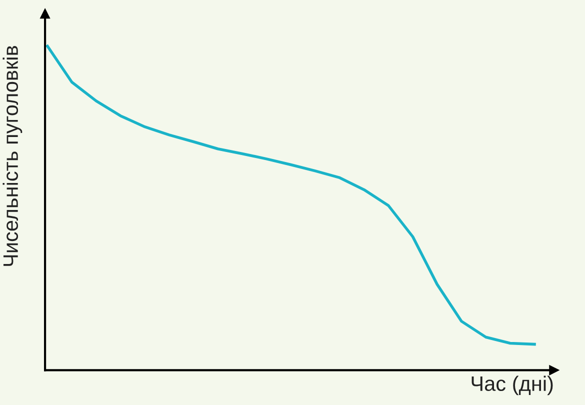  What do you see at coordinates (12, 156) in the screenshot?
I see `y-axis-title: Чисельність пуголовків` at bounding box center [12, 156].